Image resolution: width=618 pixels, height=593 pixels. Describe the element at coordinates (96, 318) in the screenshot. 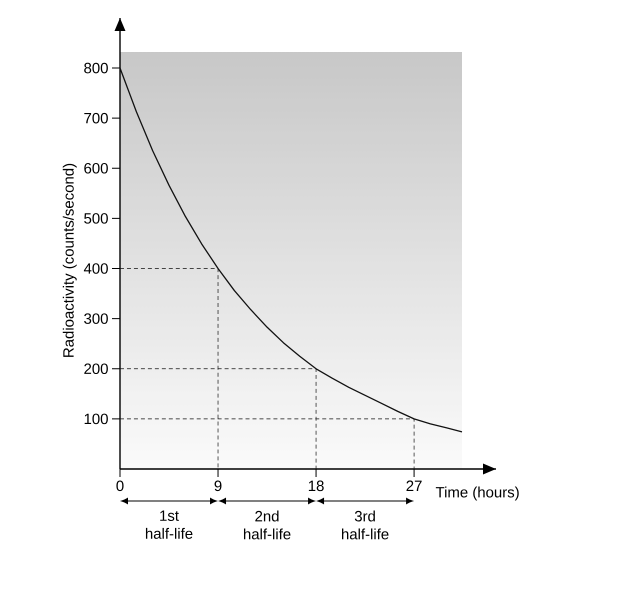

I see `y-tick-label: 300` at that location.